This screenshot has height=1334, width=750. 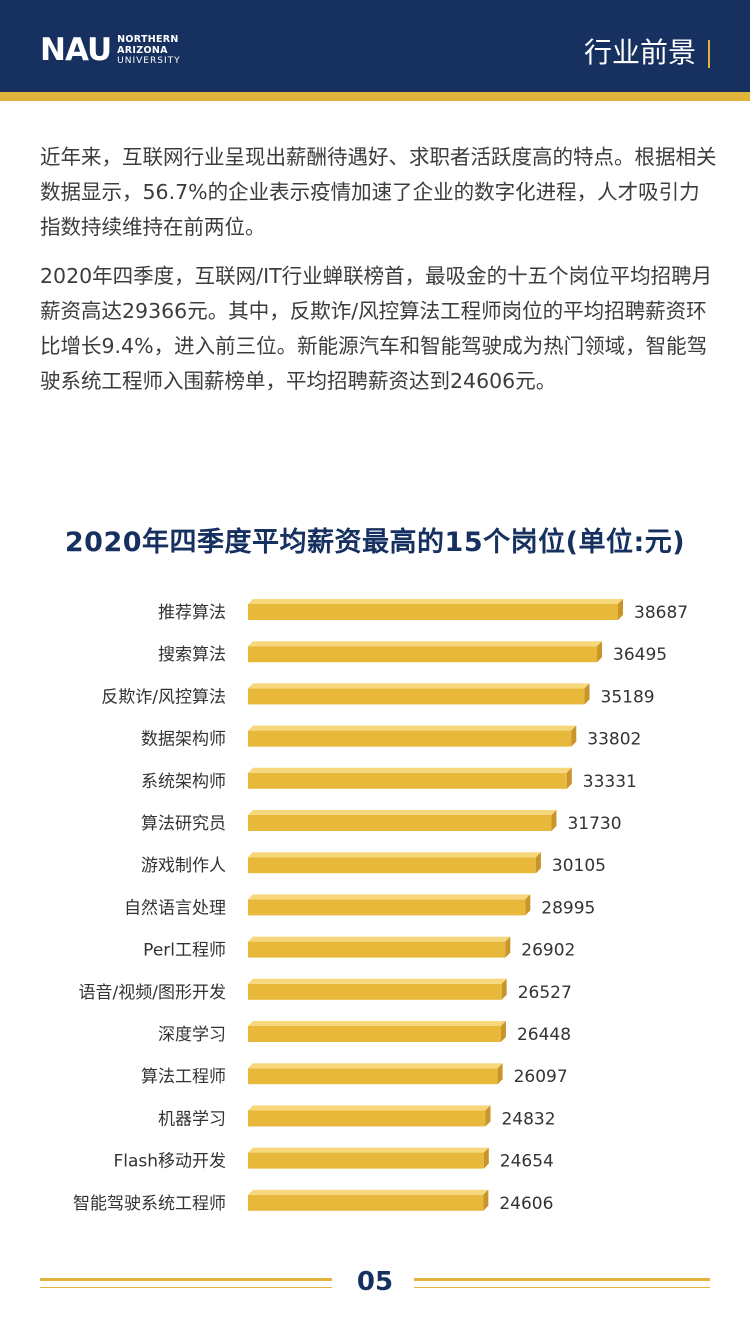 What do you see at coordinates (375, 46) in the screenshot?
I see `header-bar` at bounding box center [375, 46].